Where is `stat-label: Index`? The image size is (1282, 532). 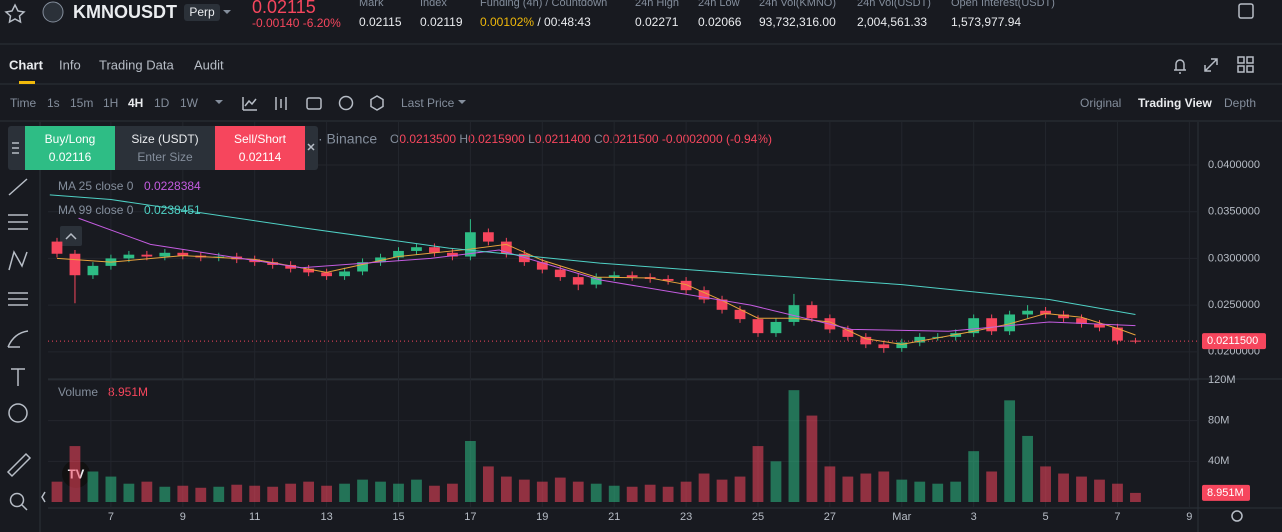 stat-label: Index is located at coordinates (433, 4).